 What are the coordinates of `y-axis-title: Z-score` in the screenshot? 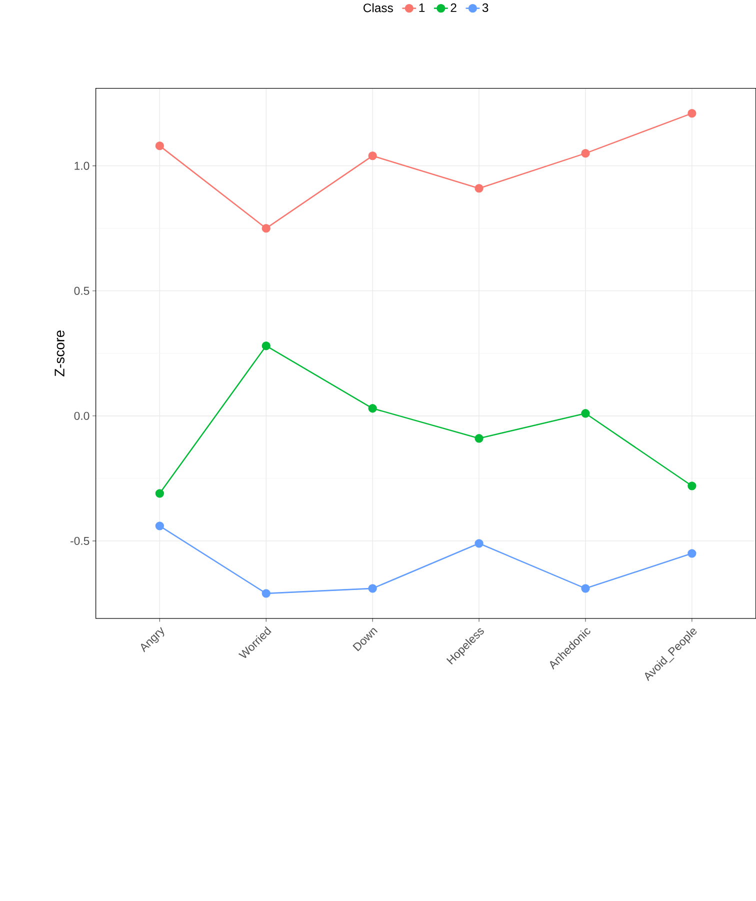 It's located at (59, 353).